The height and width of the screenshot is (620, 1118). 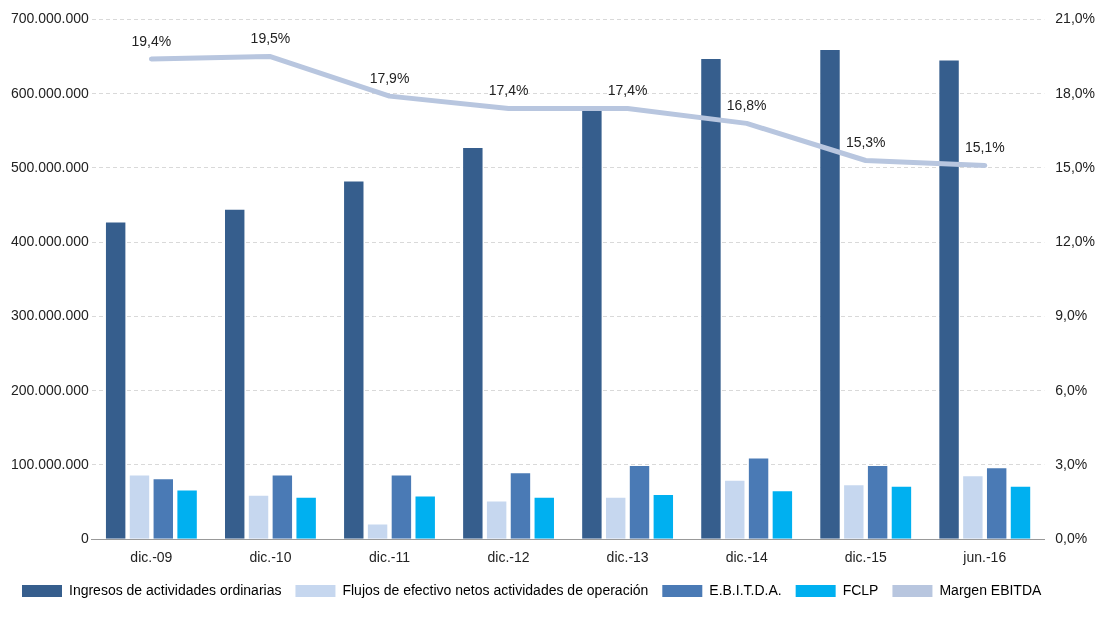 What do you see at coordinates (1075, 92) in the screenshot?
I see `y2-tick-label: 18,0%` at bounding box center [1075, 92].